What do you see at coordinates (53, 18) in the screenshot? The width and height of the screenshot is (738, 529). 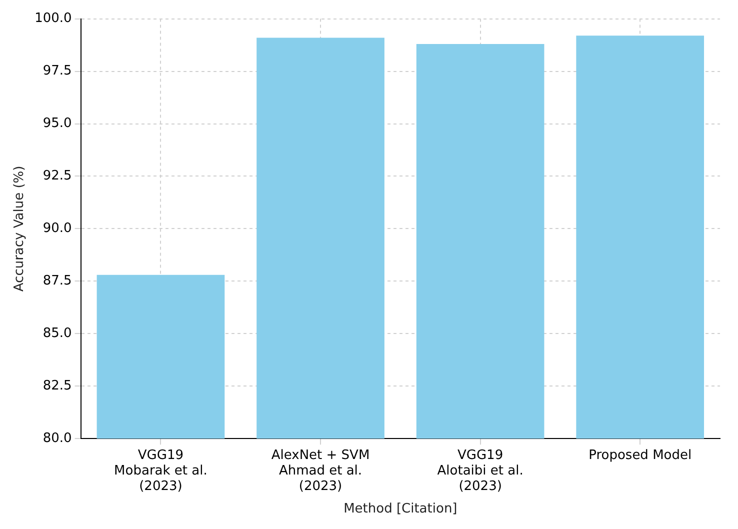 I see `y-tick-label: 100.0` at bounding box center [53, 18].